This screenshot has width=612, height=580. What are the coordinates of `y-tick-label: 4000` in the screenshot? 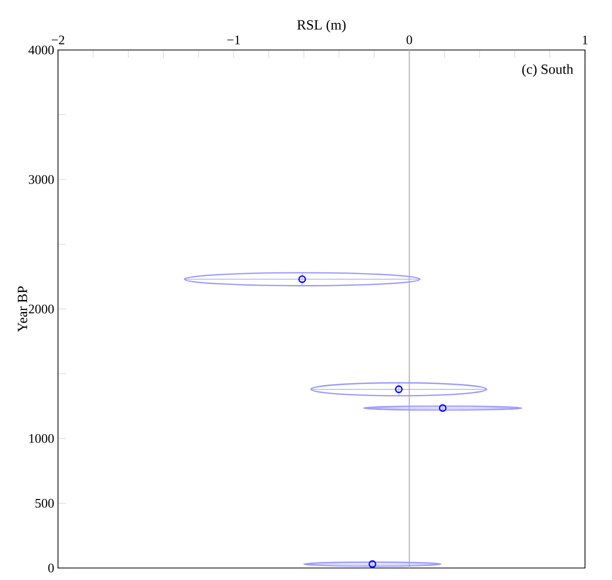 It's located at (41, 50).